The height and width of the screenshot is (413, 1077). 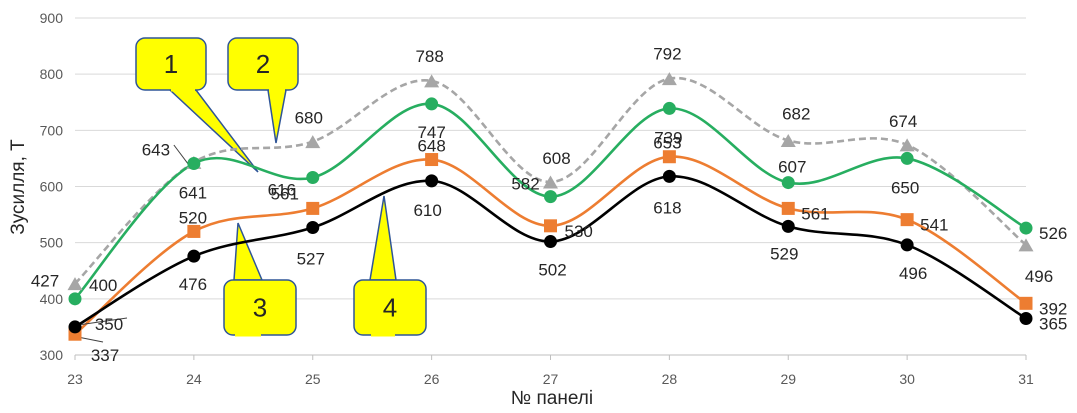 I want to click on x-tick-label: 31, so click(x=1026, y=379).